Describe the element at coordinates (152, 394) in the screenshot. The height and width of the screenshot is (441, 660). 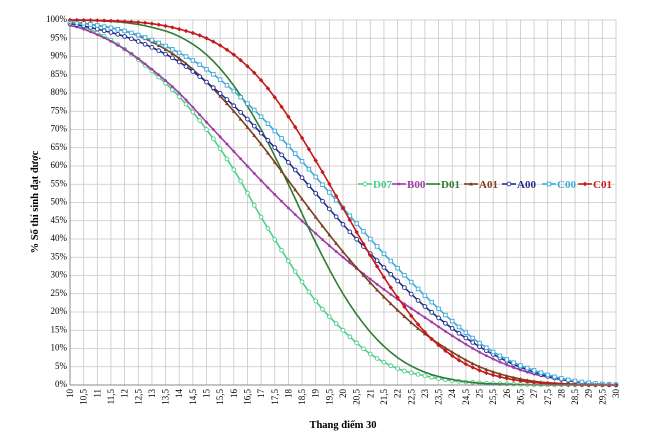
I see `x-tick-label: 13` at that location.